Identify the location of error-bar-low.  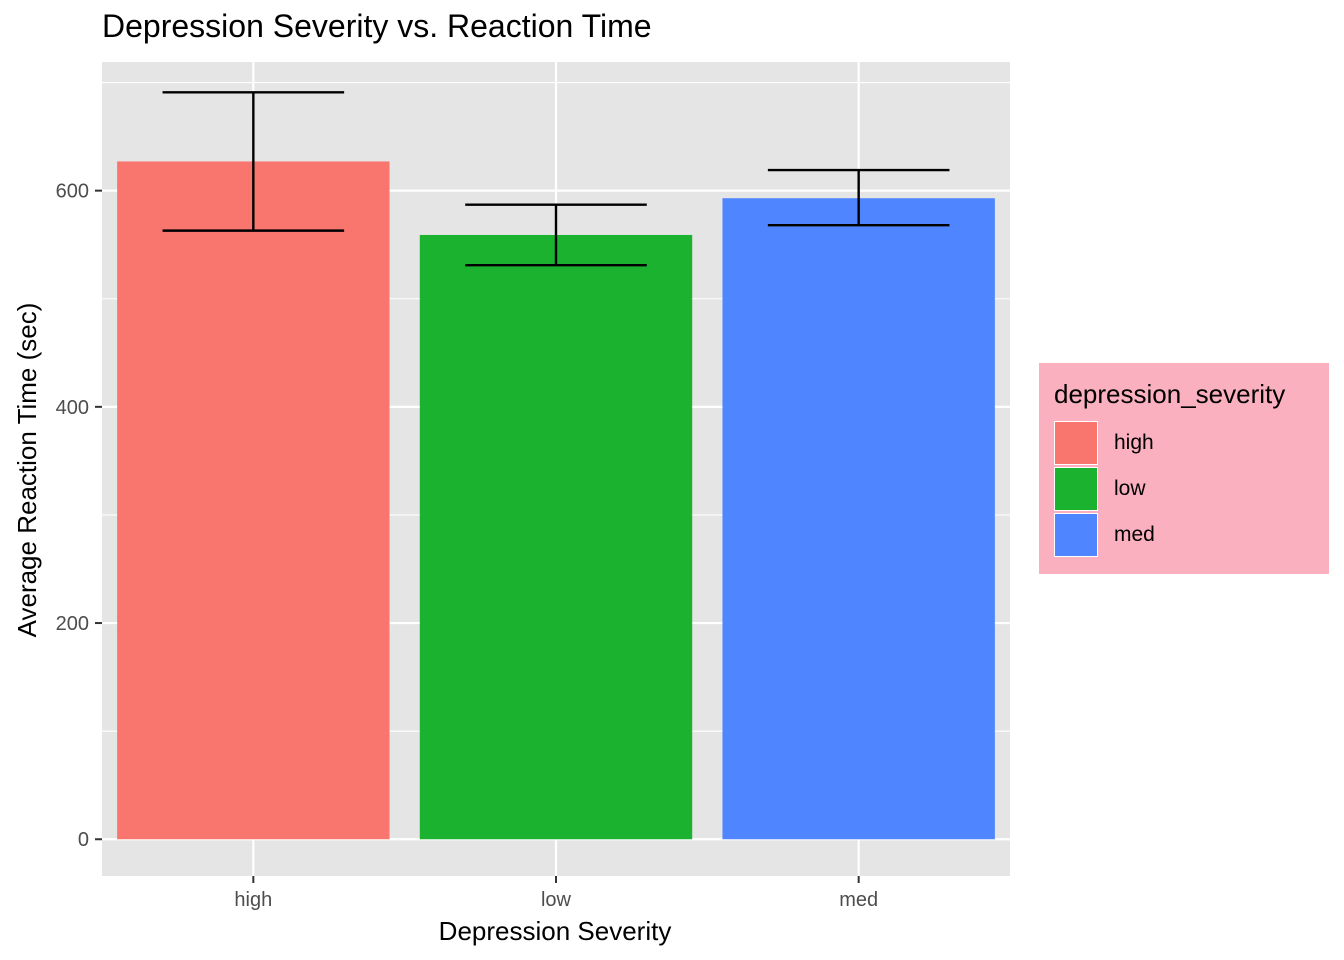
(556, 235).